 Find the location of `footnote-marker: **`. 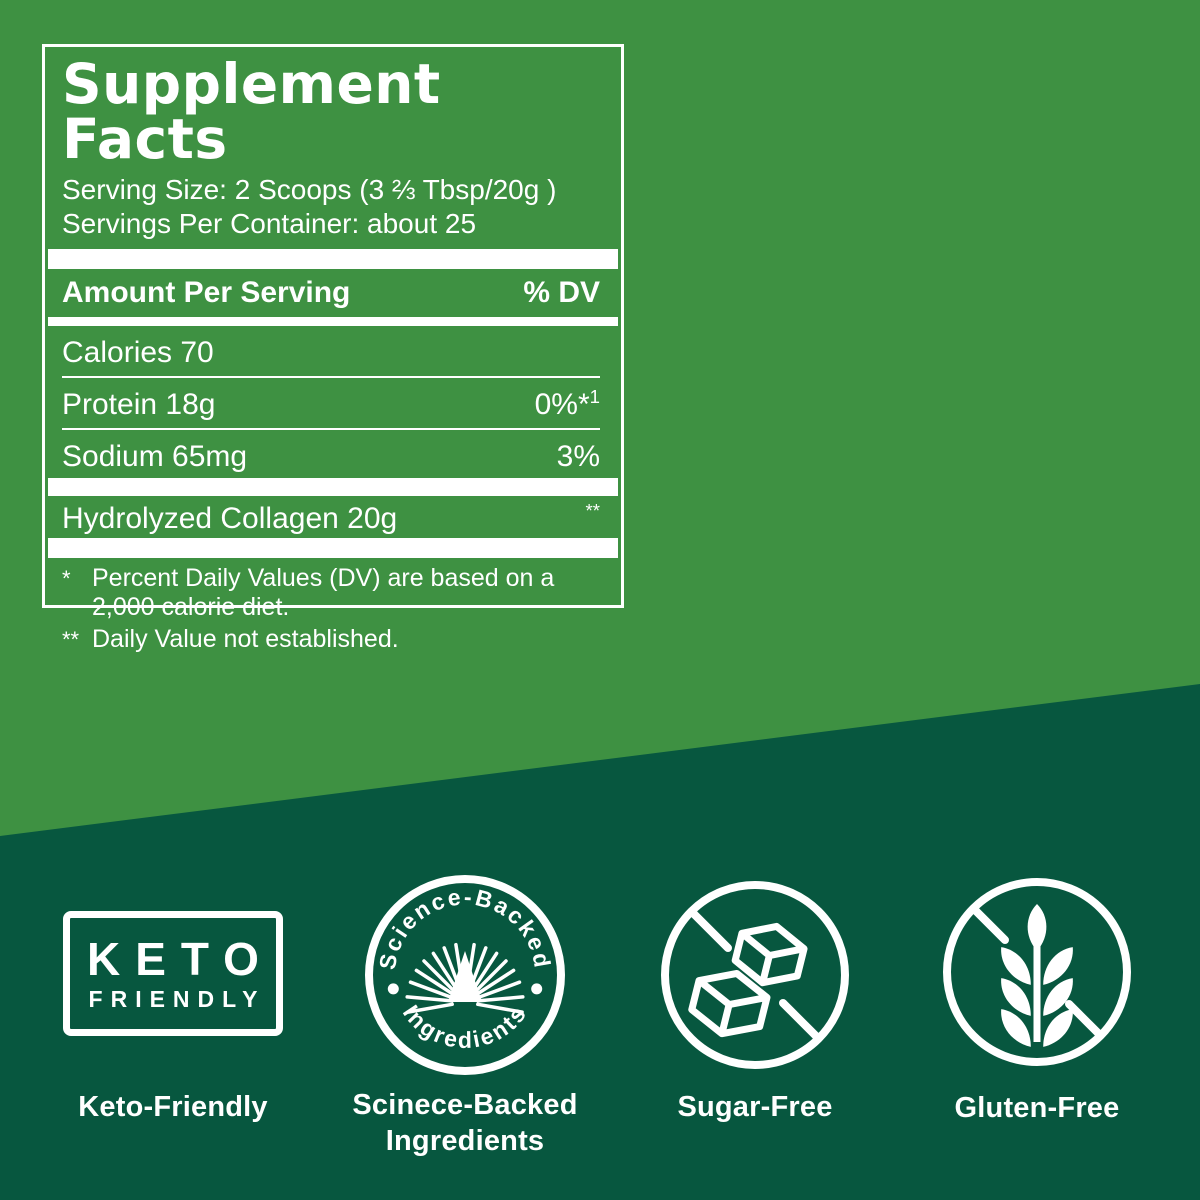

footnote-marker: ** is located at coordinates (71, 639).